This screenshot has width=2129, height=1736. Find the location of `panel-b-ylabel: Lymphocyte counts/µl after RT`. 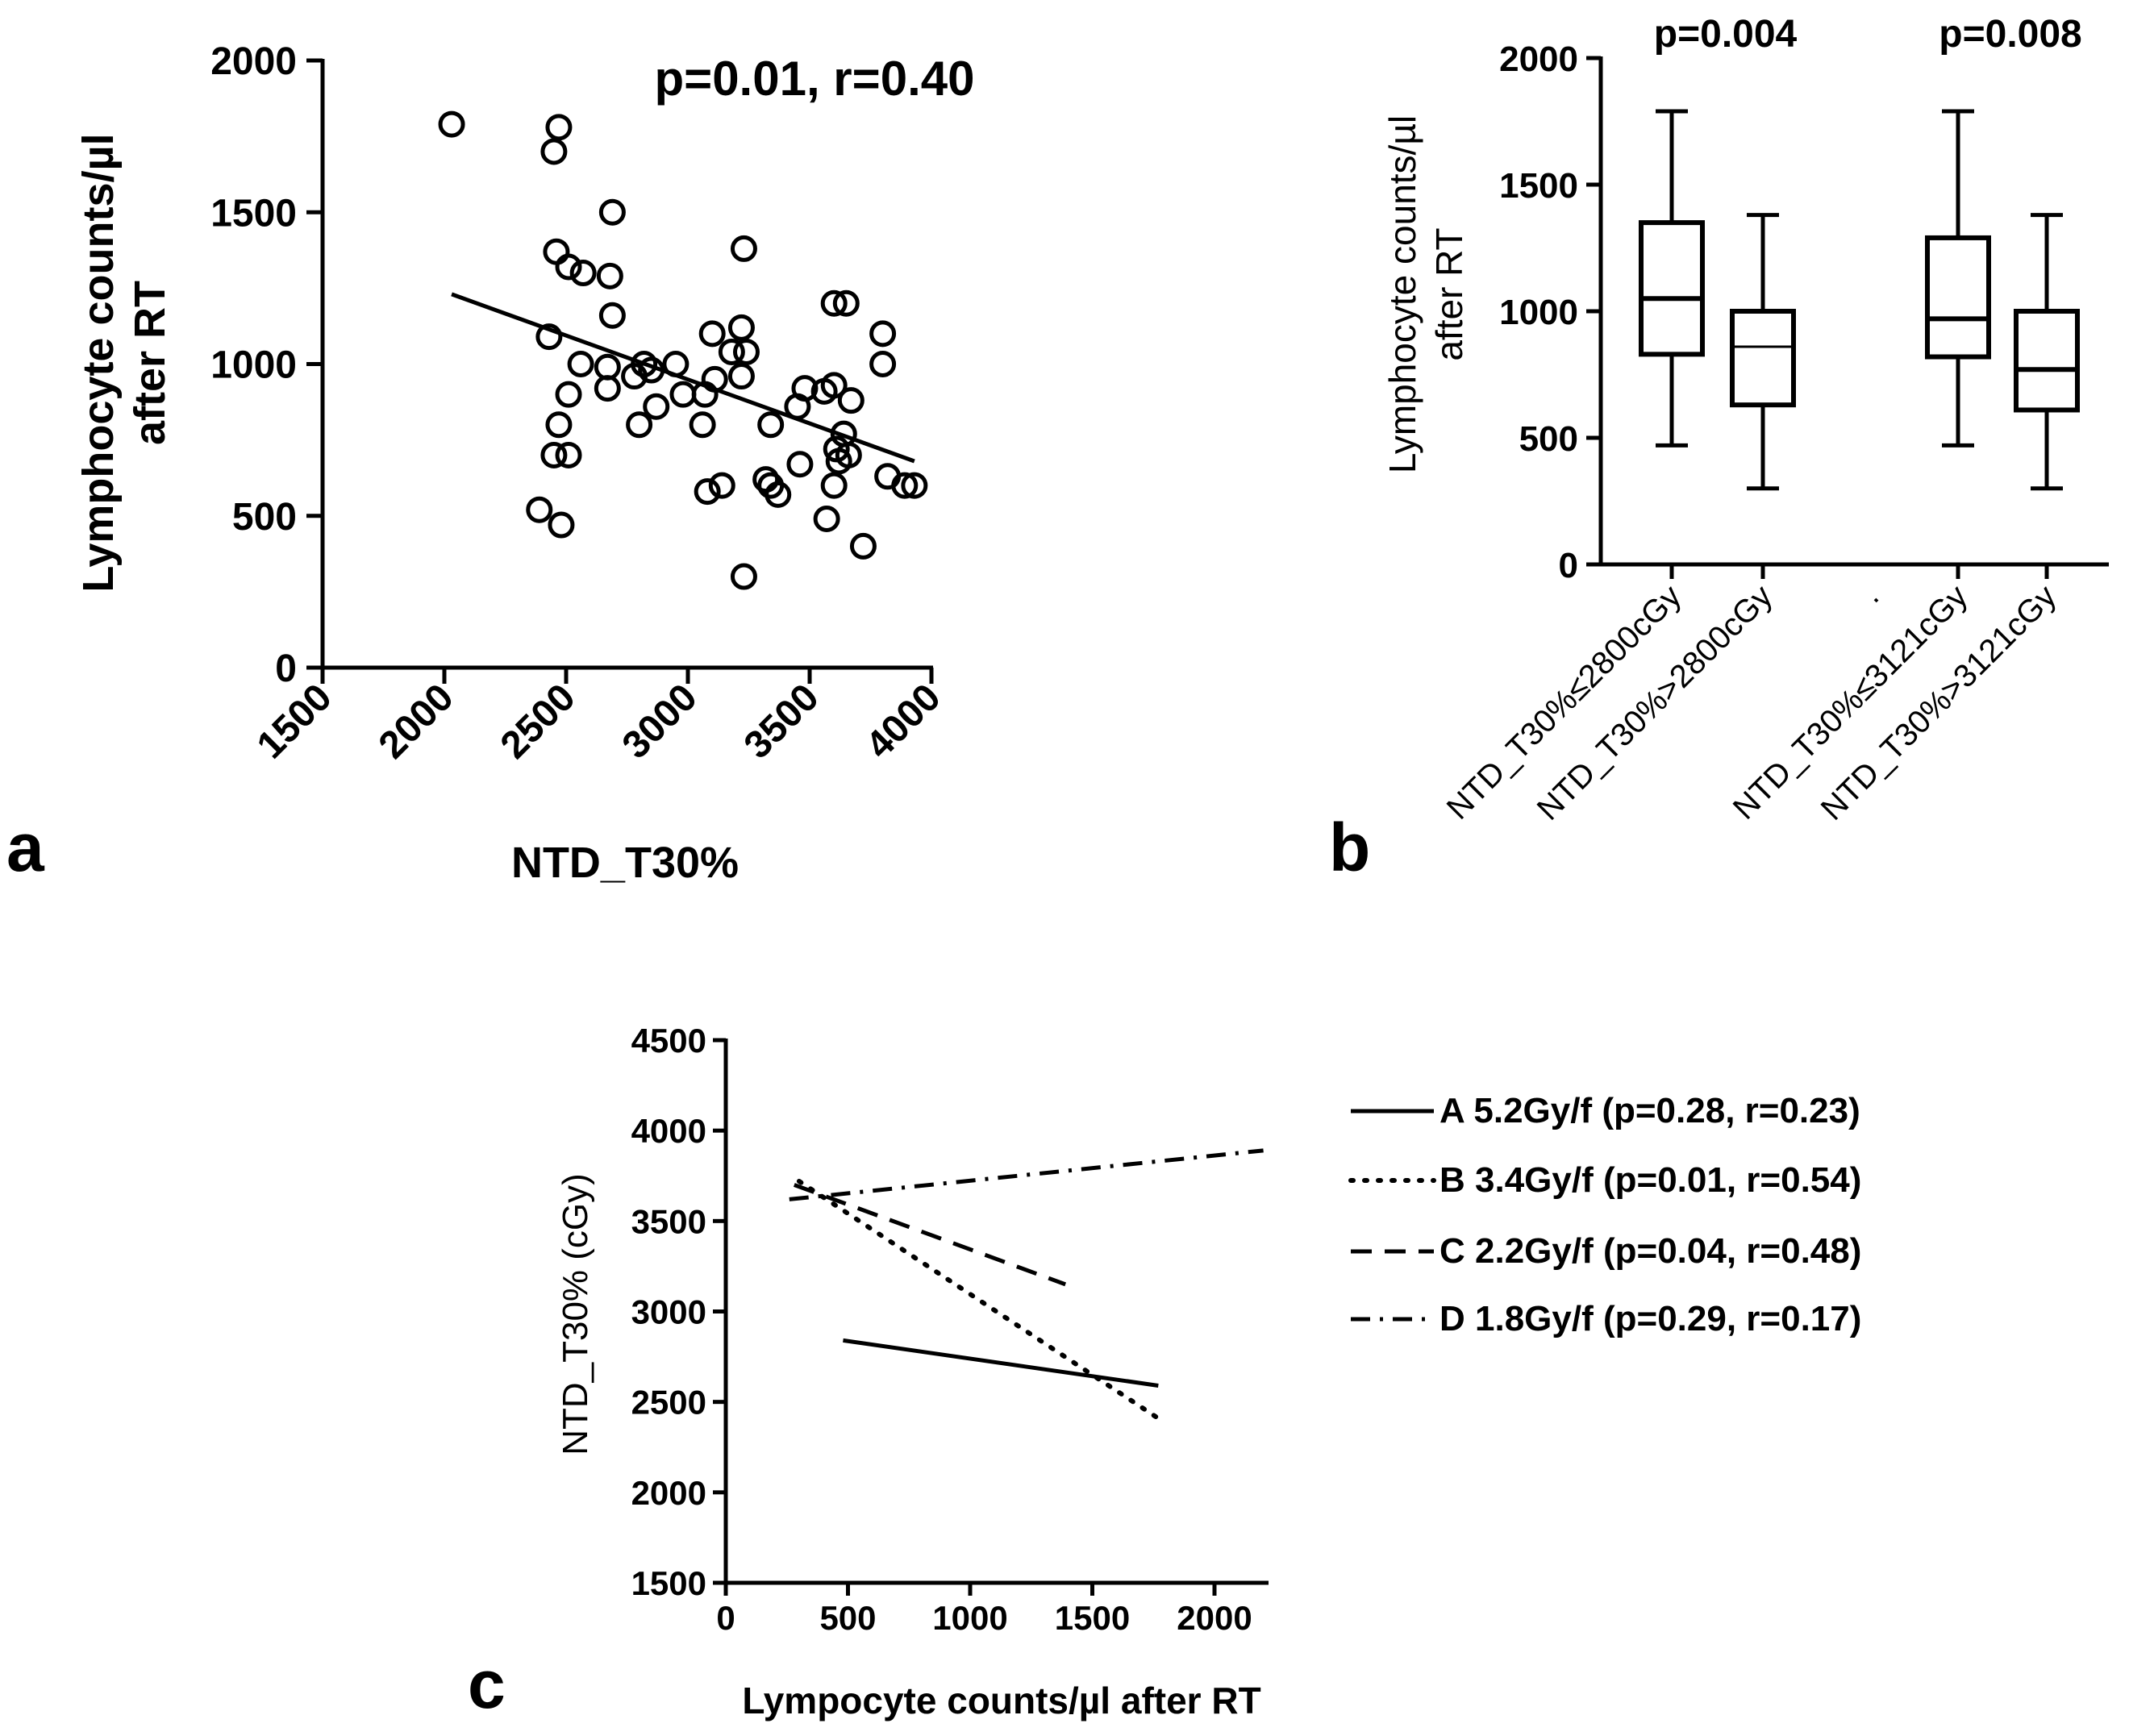

panel-b-ylabel: Lymphocyte counts/µl after RT is located at coordinates (1425, 294).